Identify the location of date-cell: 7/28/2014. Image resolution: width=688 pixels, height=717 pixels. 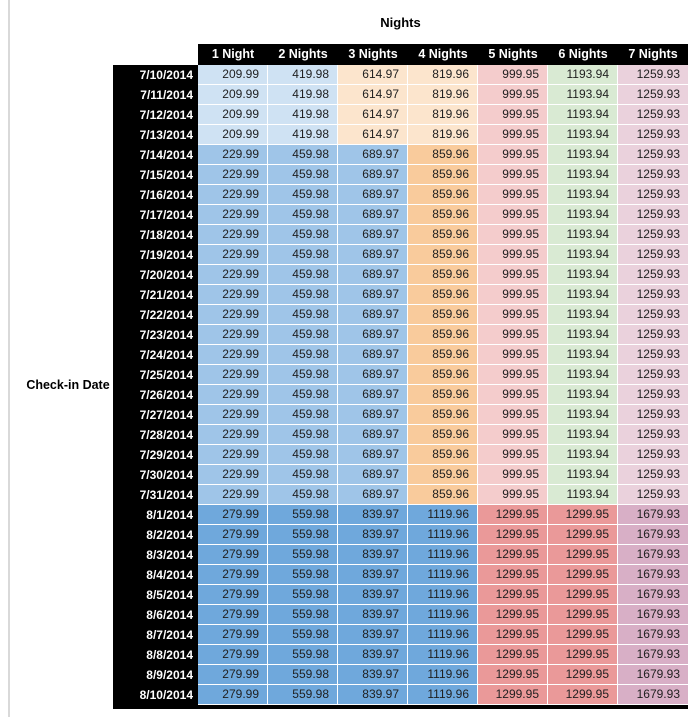
(155, 435).